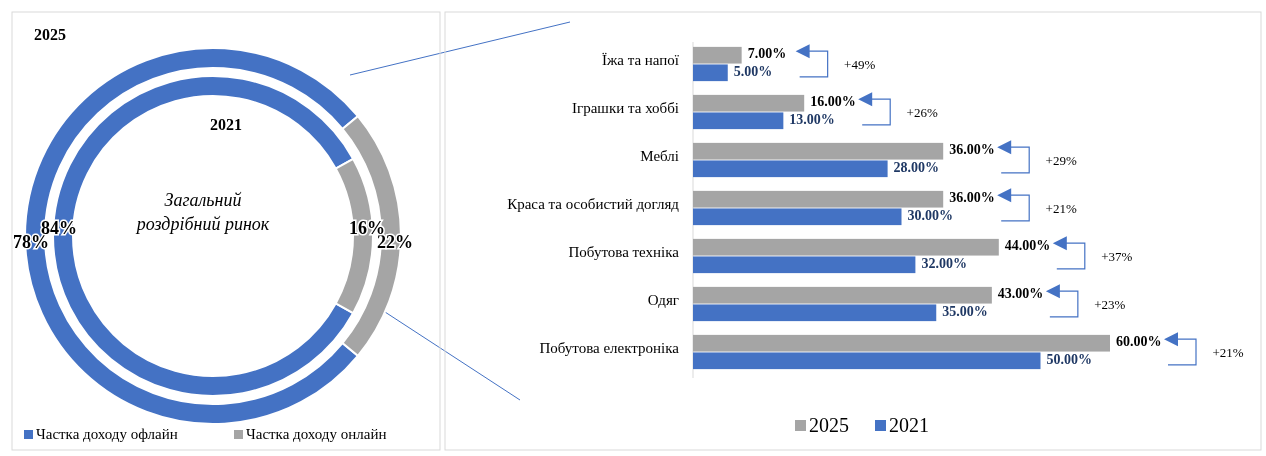 Image resolution: width=1266 pixels, height=456 pixels. What do you see at coordinates (1117, 256) in the screenshot?
I see `annotation: +37%` at bounding box center [1117, 256].